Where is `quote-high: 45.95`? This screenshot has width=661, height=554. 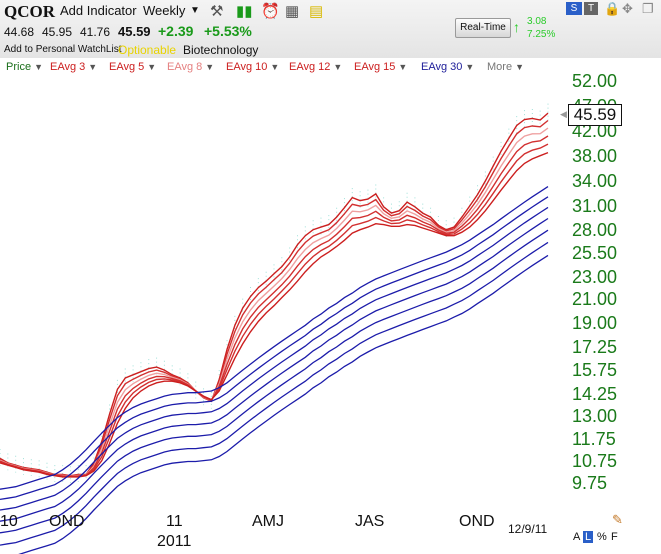
quote-high: 45.95 is located at coordinates (57, 32).